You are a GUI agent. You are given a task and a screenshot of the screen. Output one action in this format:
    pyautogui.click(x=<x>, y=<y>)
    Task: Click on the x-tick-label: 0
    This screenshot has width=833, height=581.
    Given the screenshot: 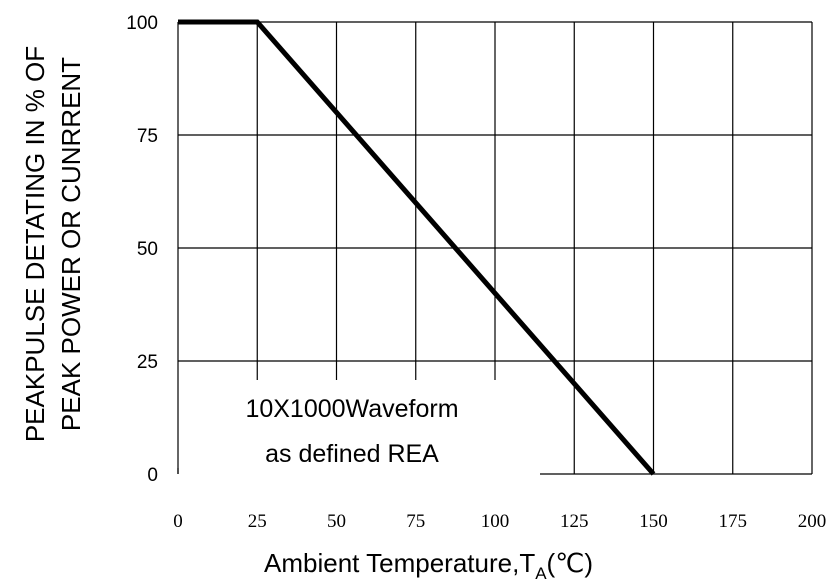 What is the action you would take?
    pyautogui.click(x=178, y=521)
    